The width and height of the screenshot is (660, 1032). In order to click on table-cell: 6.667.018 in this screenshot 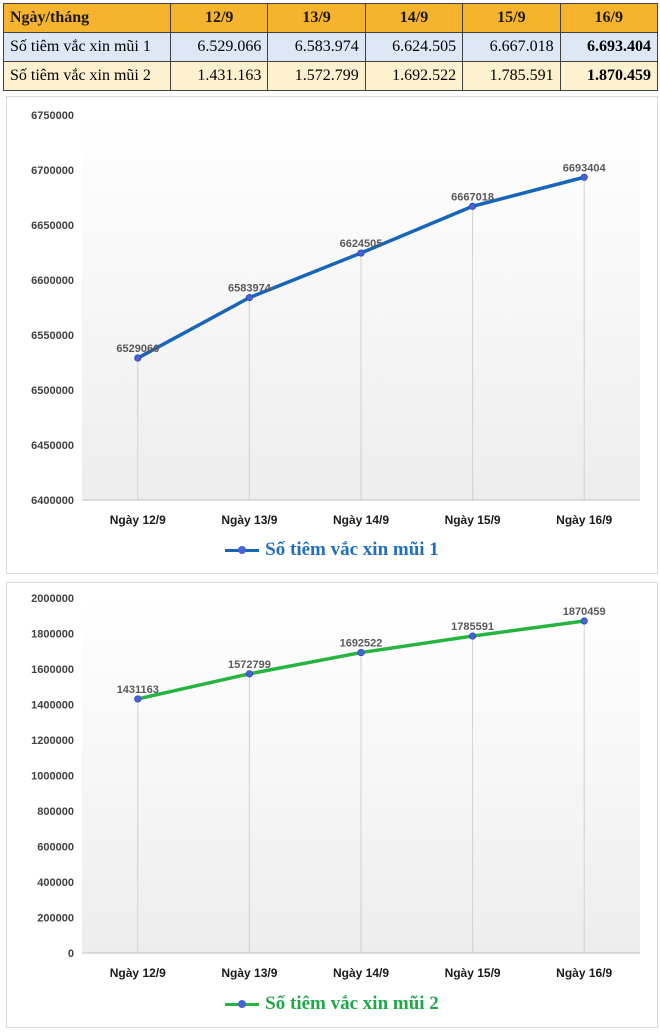, I will do `click(511, 47)`.